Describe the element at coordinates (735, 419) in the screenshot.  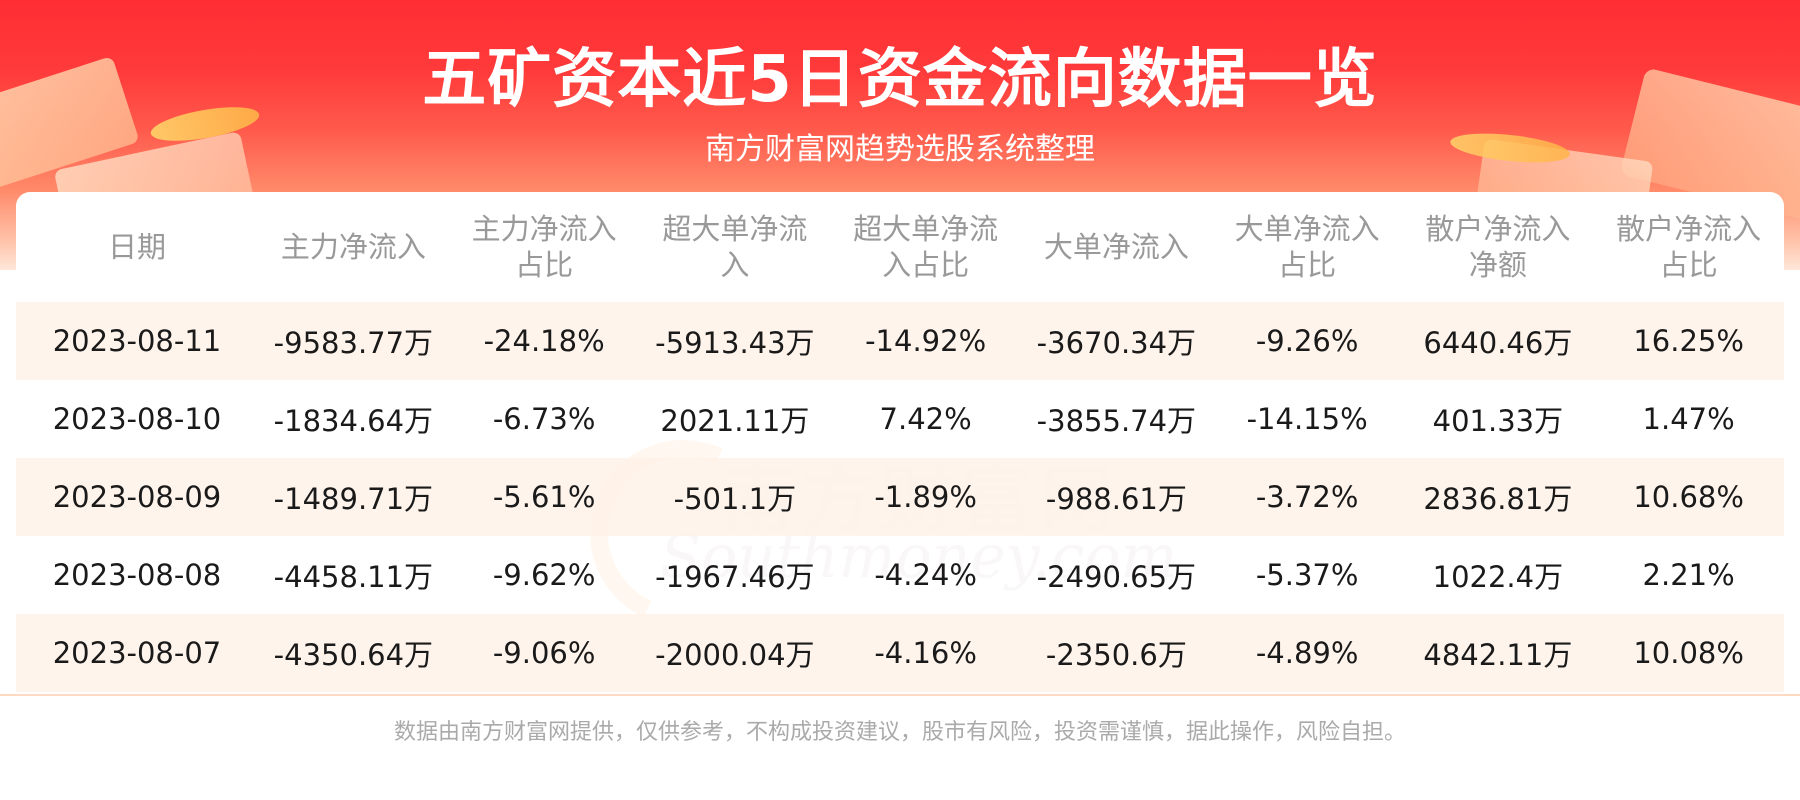
I see `table-cell: 2021.11万` at that location.